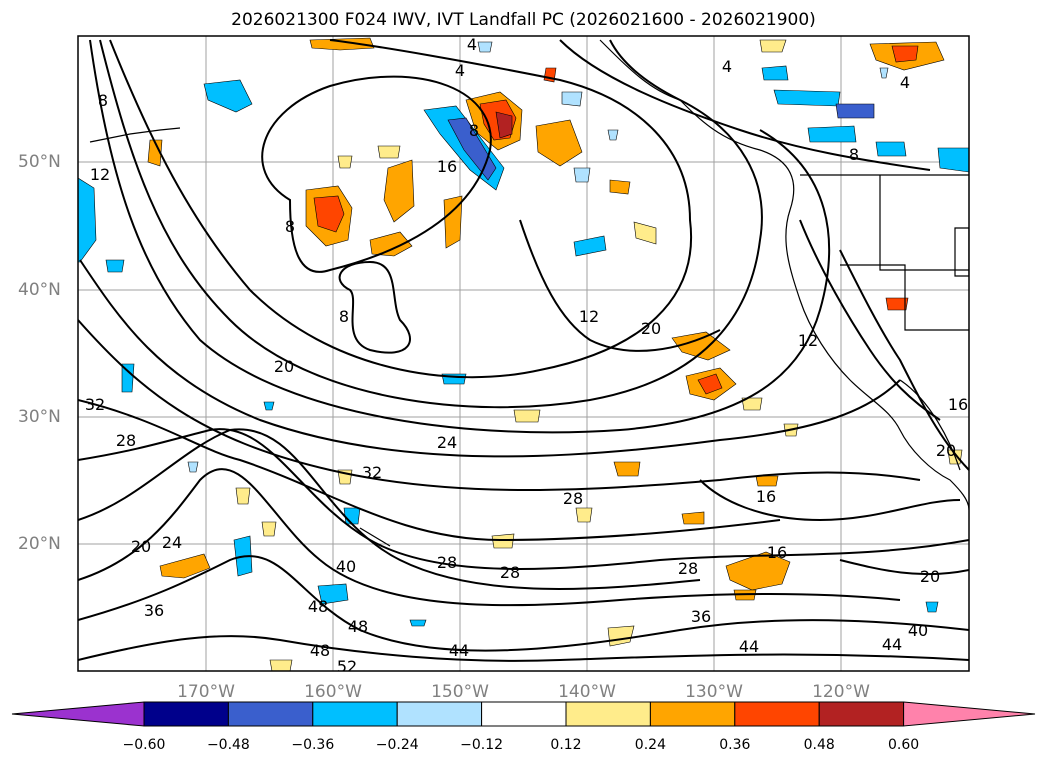  Describe the element at coordinates (904, 745) in the screenshot. I see `colorbar-tick: 0.60` at that location.